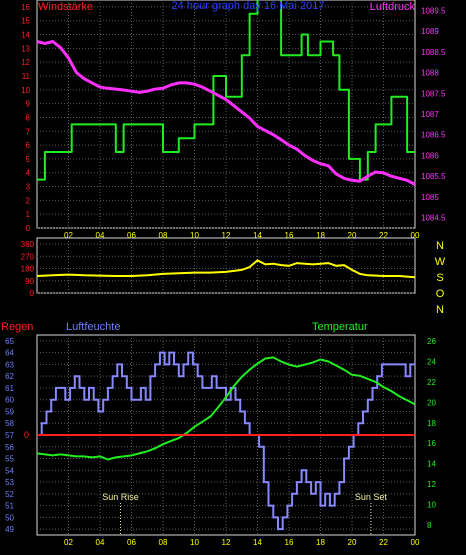 The width and height of the screenshot is (466, 555). I want to click on panel-3-time-axis: 02 04 06 08 10 12 14 16 18 20 22 00, so click(242, 542).